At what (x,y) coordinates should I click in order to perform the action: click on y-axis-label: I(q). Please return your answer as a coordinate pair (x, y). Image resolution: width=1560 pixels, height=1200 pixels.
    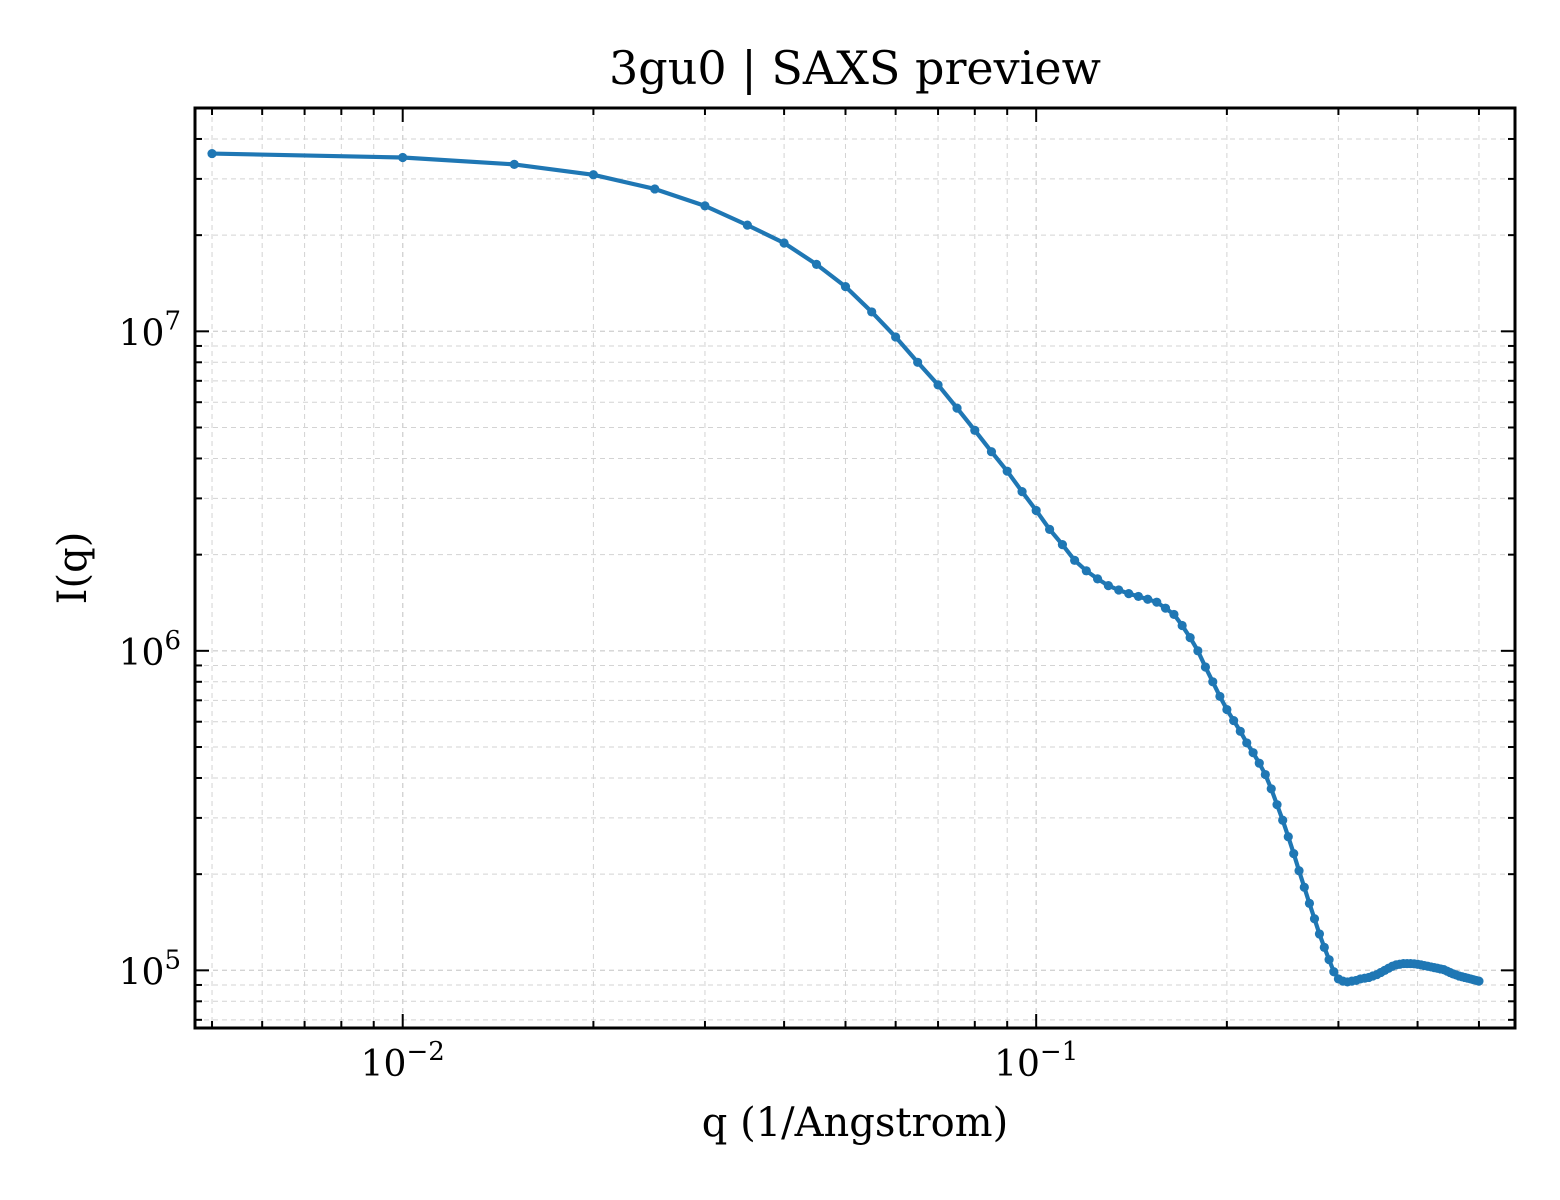
    Looking at the image, I should click on (73, 568).